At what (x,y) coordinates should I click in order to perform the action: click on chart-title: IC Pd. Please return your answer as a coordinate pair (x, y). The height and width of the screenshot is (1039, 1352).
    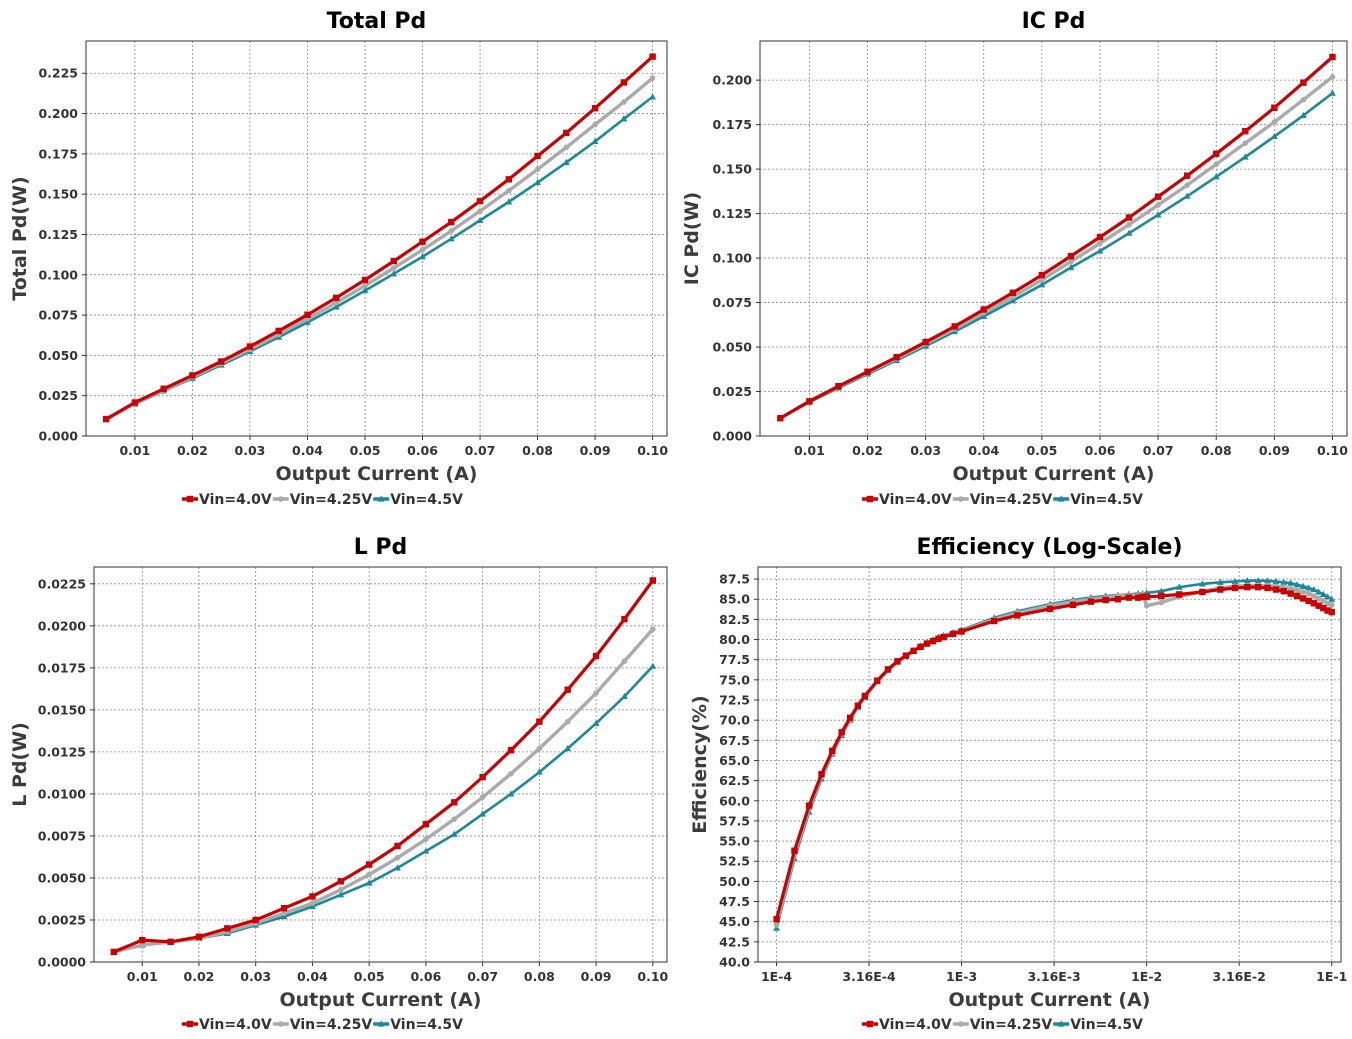
    Looking at the image, I should click on (1054, 21).